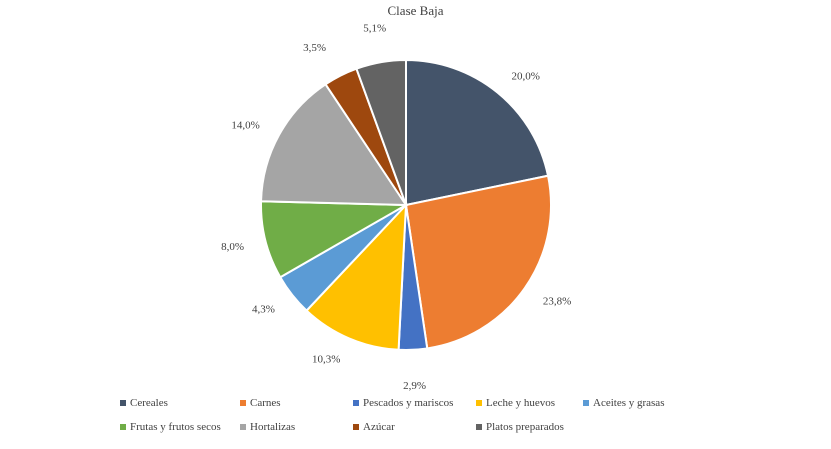  What do you see at coordinates (263, 309) in the screenshot?
I see `data-label-aceites-y-grasas: 4,3%` at bounding box center [263, 309].